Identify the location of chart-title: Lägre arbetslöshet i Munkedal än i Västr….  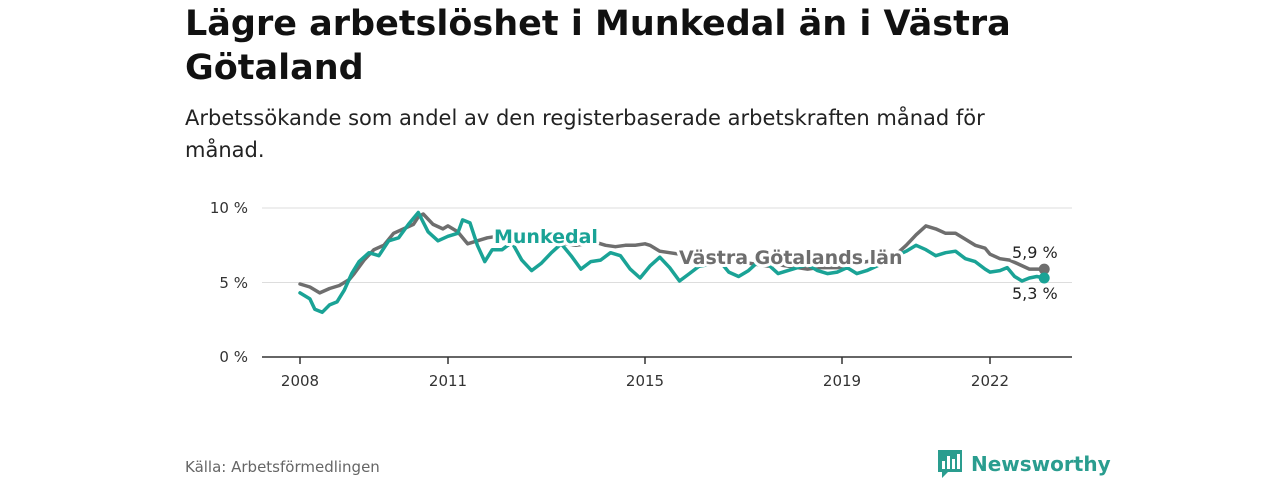
(598, 46).